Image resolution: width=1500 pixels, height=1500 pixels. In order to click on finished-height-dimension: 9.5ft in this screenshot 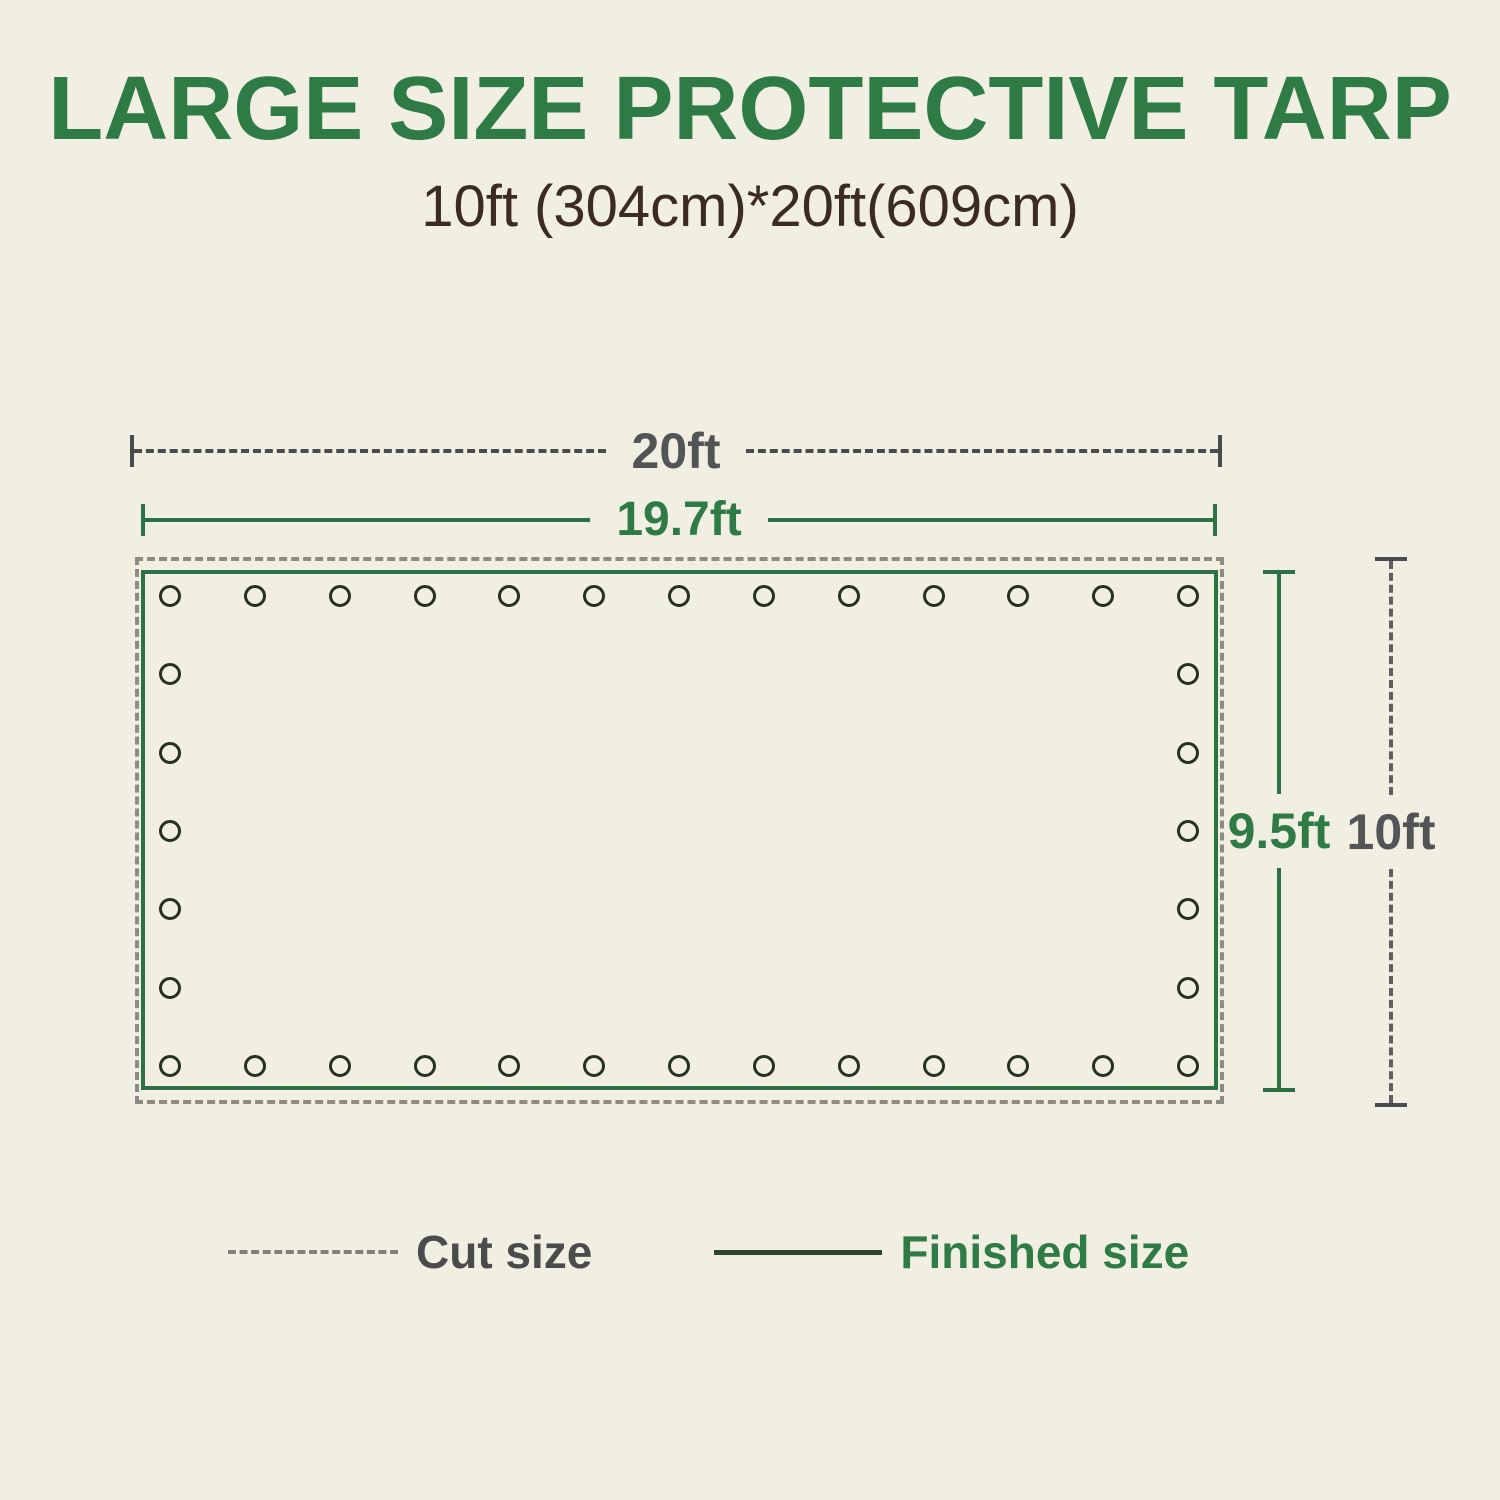, I will do `click(1279, 831)`.